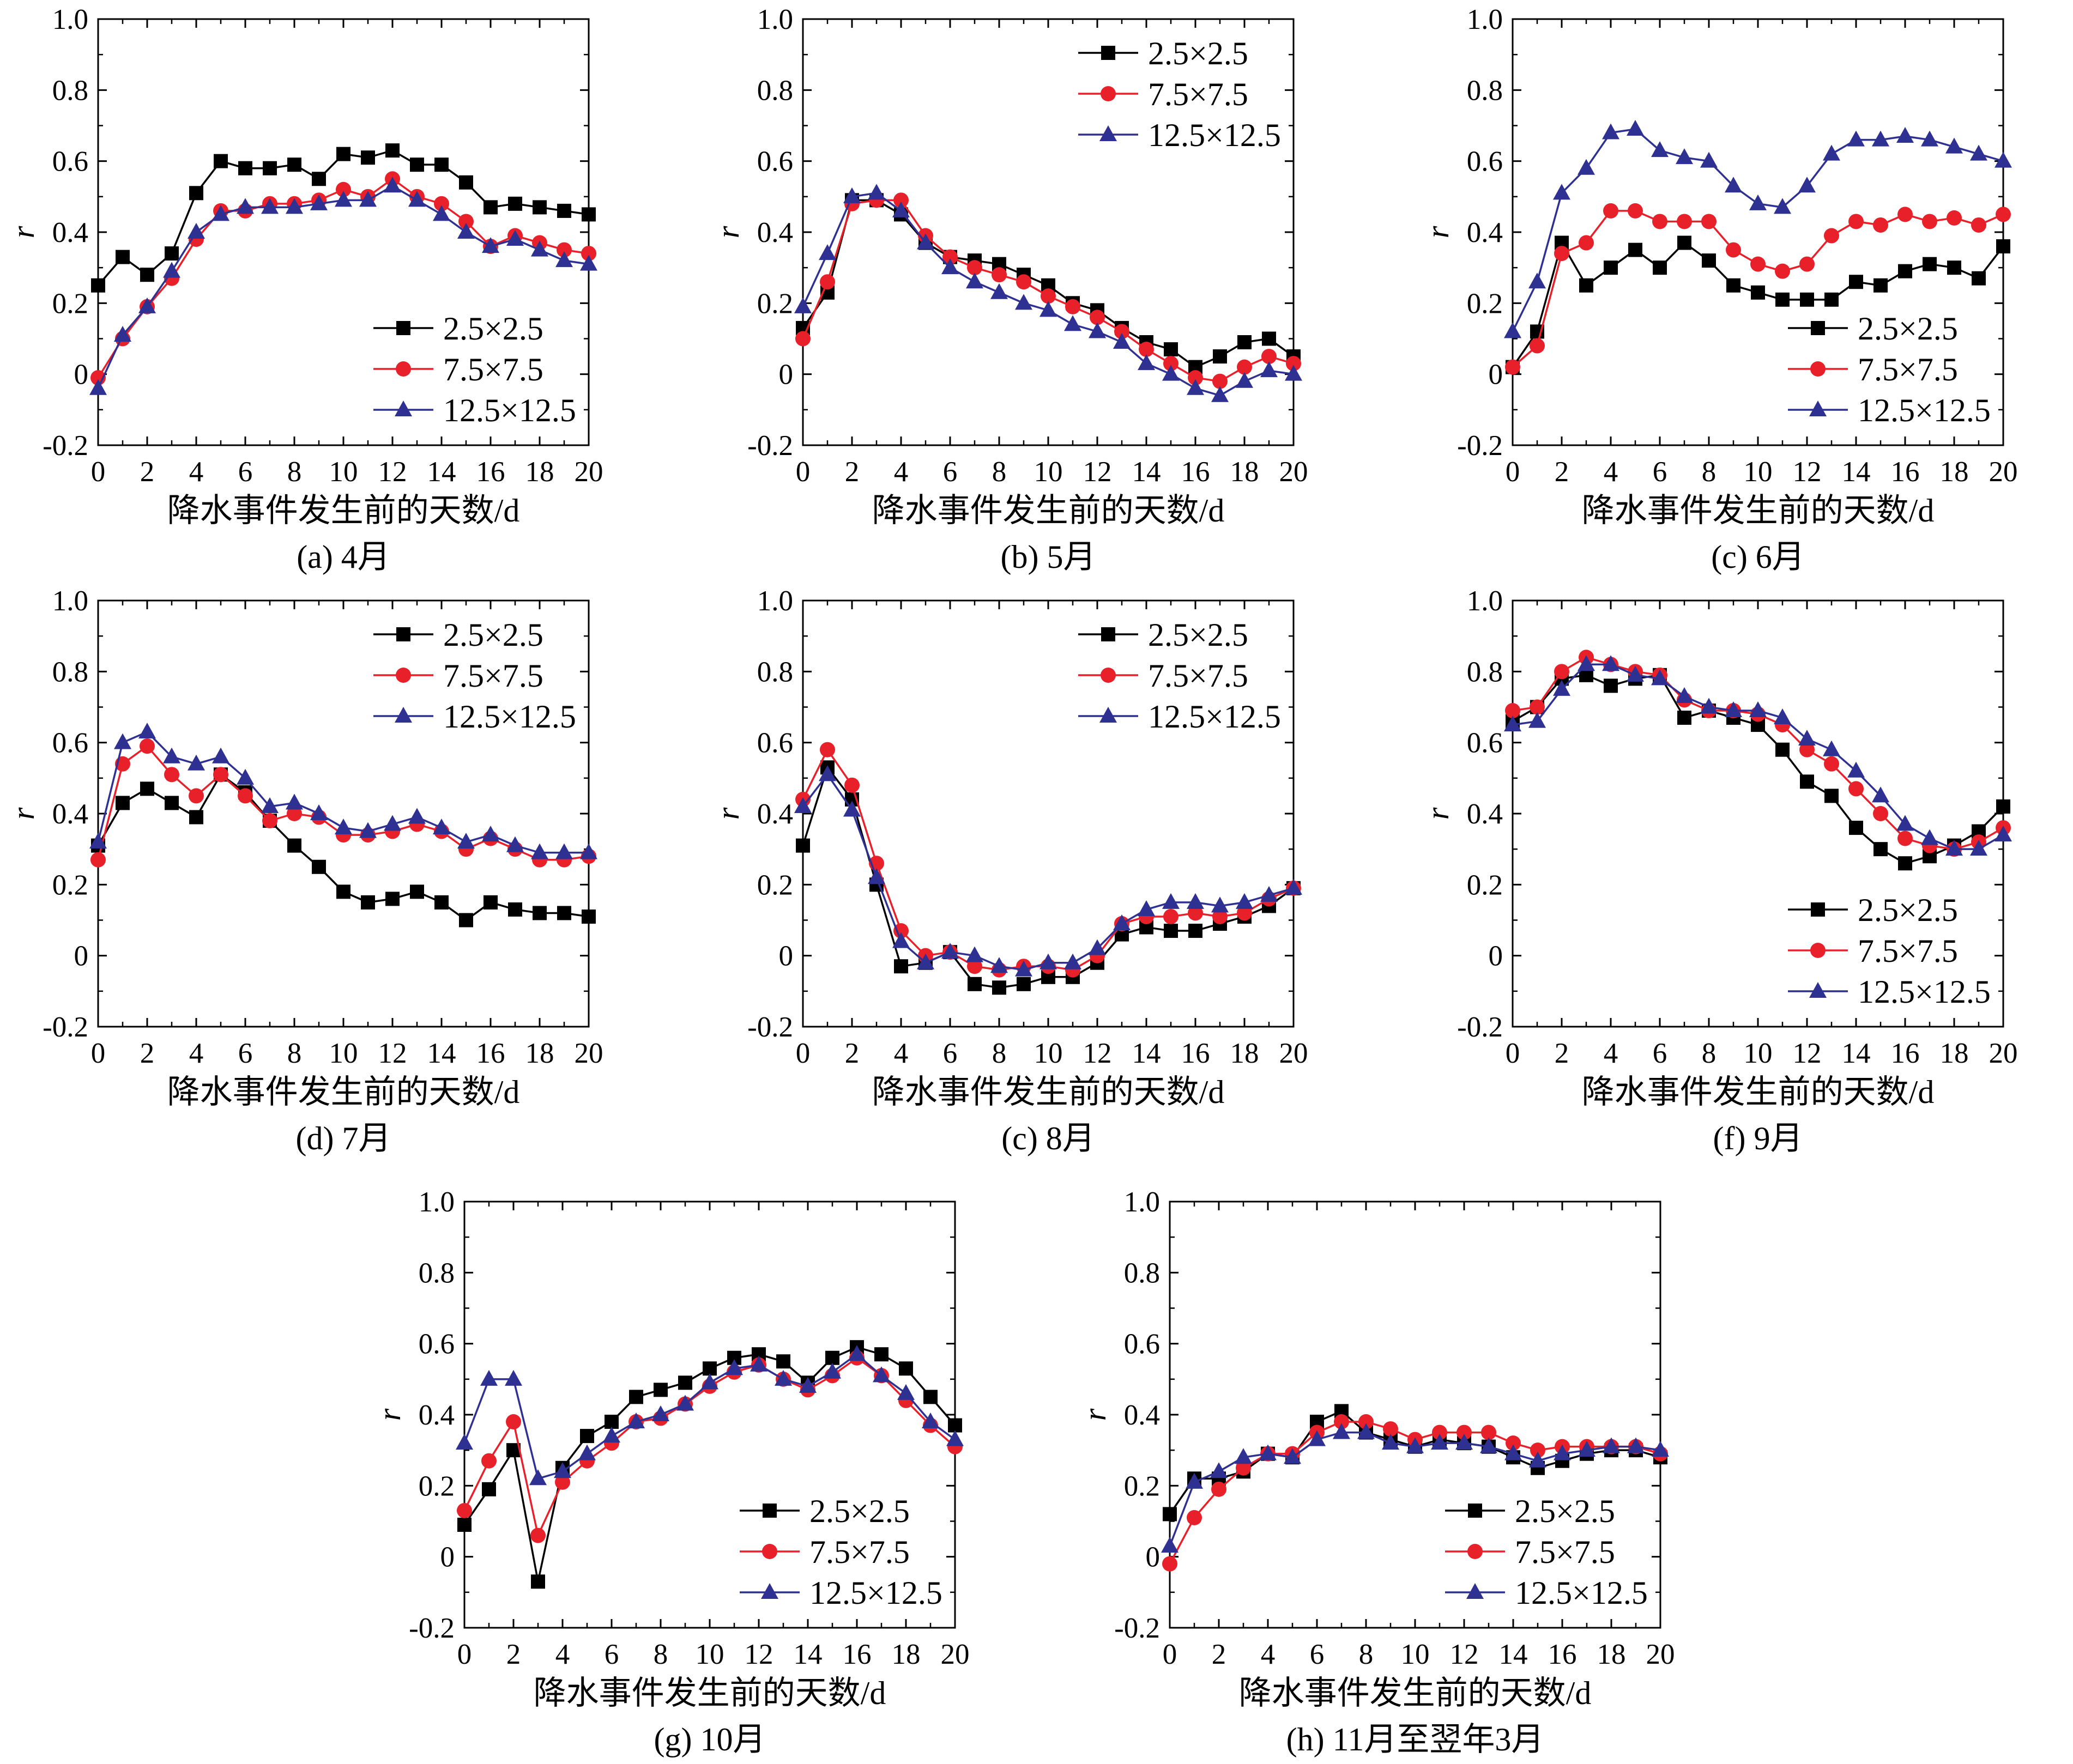 The image size is (2073, 1764). What do you see at coordinates (81, 375) in the screenshot?
I see `y-tick-label: 0` at bounding box center [81, 375].